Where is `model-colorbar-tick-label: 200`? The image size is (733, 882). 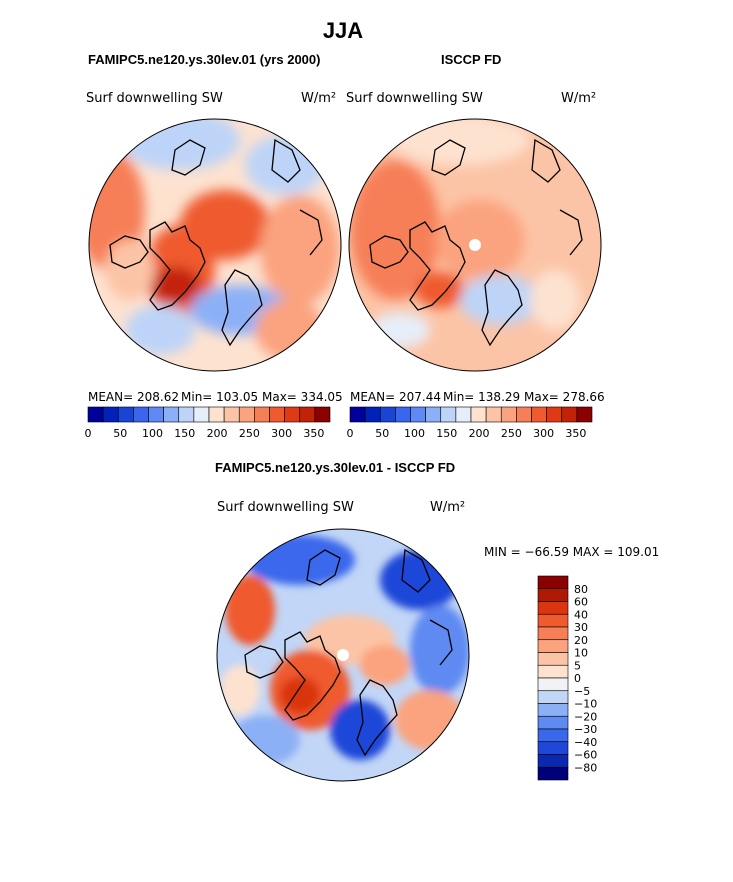 model-colorbar-tick-label: 200 is located at coordinates (217, 433).